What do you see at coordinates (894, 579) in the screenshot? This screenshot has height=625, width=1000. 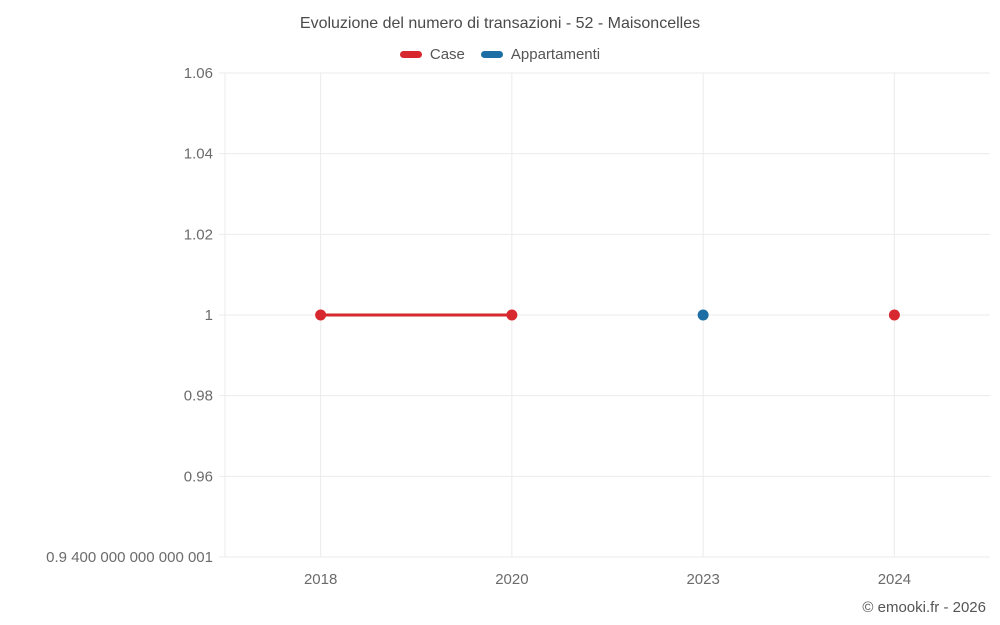 I see `x-axis-label: 2024` at bounding box center [894, 579].